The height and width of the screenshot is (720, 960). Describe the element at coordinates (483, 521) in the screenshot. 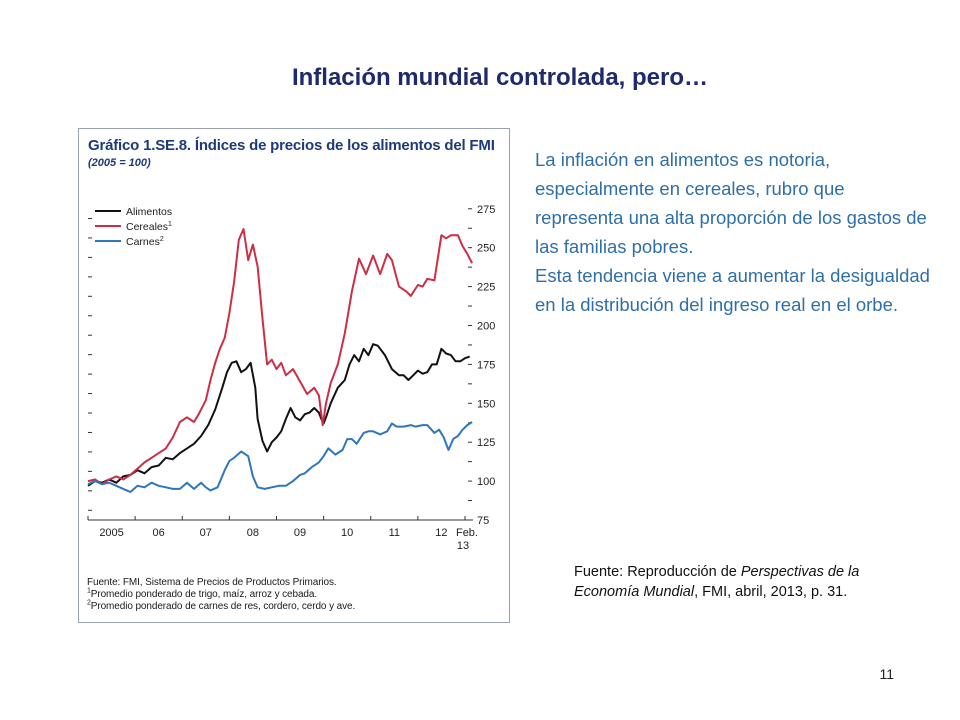

I see `y-tick-label: 75` at that location.